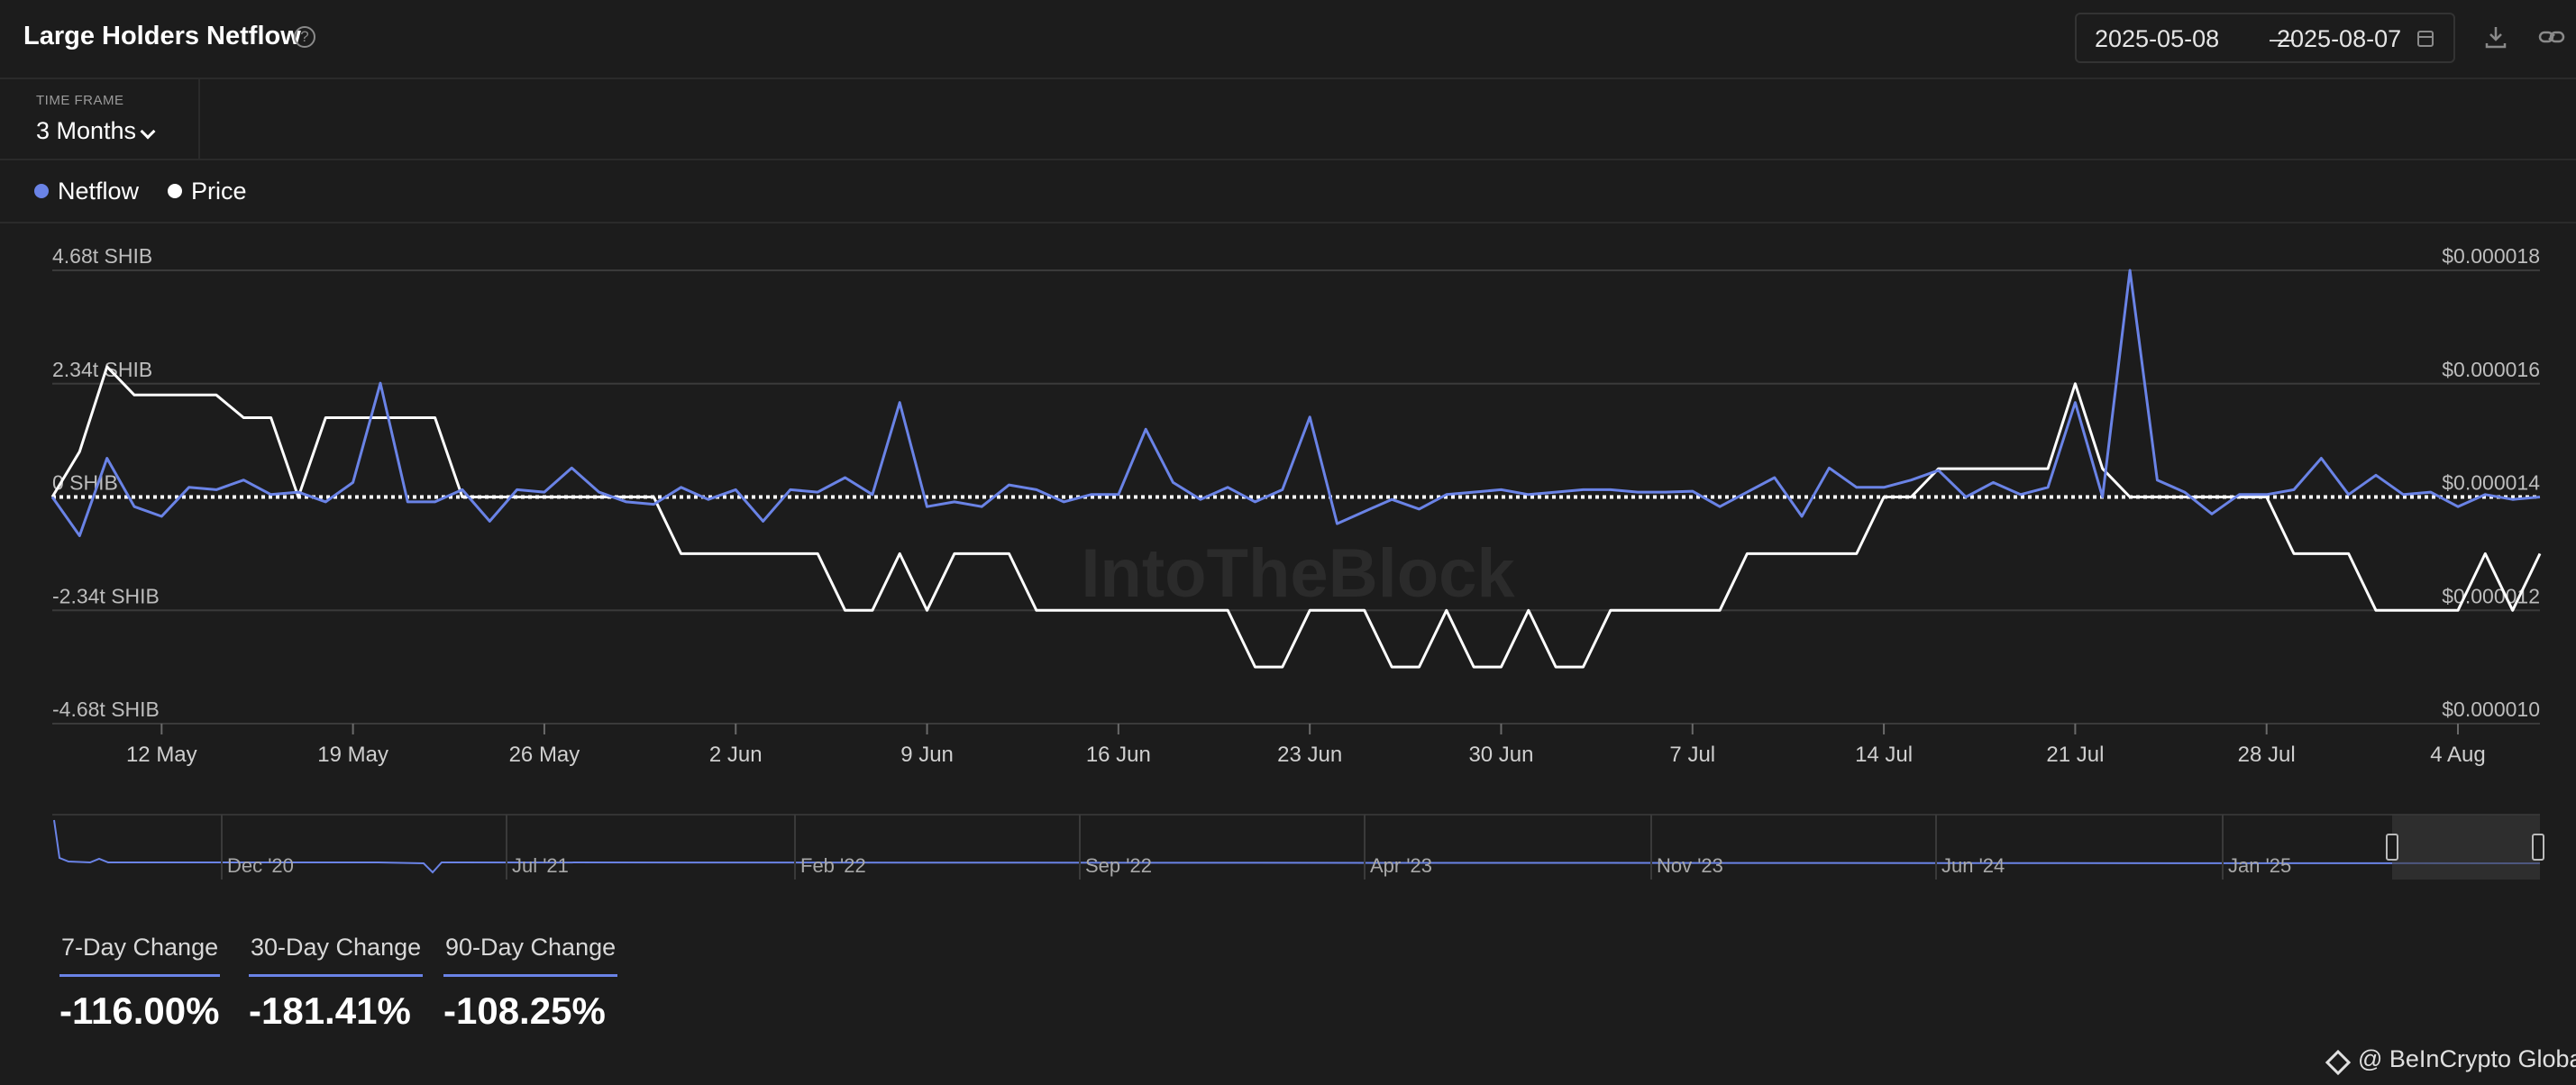 This screenshot has height=1085, width=2576. What do you see at coordinates (1973, 865) in the screenshot?
I see `navigator-label: Jun '24` at bounding box center [1973, 865].